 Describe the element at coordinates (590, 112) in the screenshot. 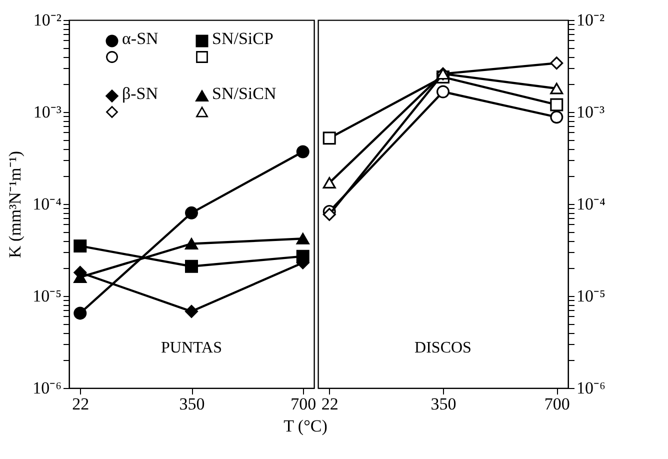

I see `y2-tick-label: 10⁻³` at that location.